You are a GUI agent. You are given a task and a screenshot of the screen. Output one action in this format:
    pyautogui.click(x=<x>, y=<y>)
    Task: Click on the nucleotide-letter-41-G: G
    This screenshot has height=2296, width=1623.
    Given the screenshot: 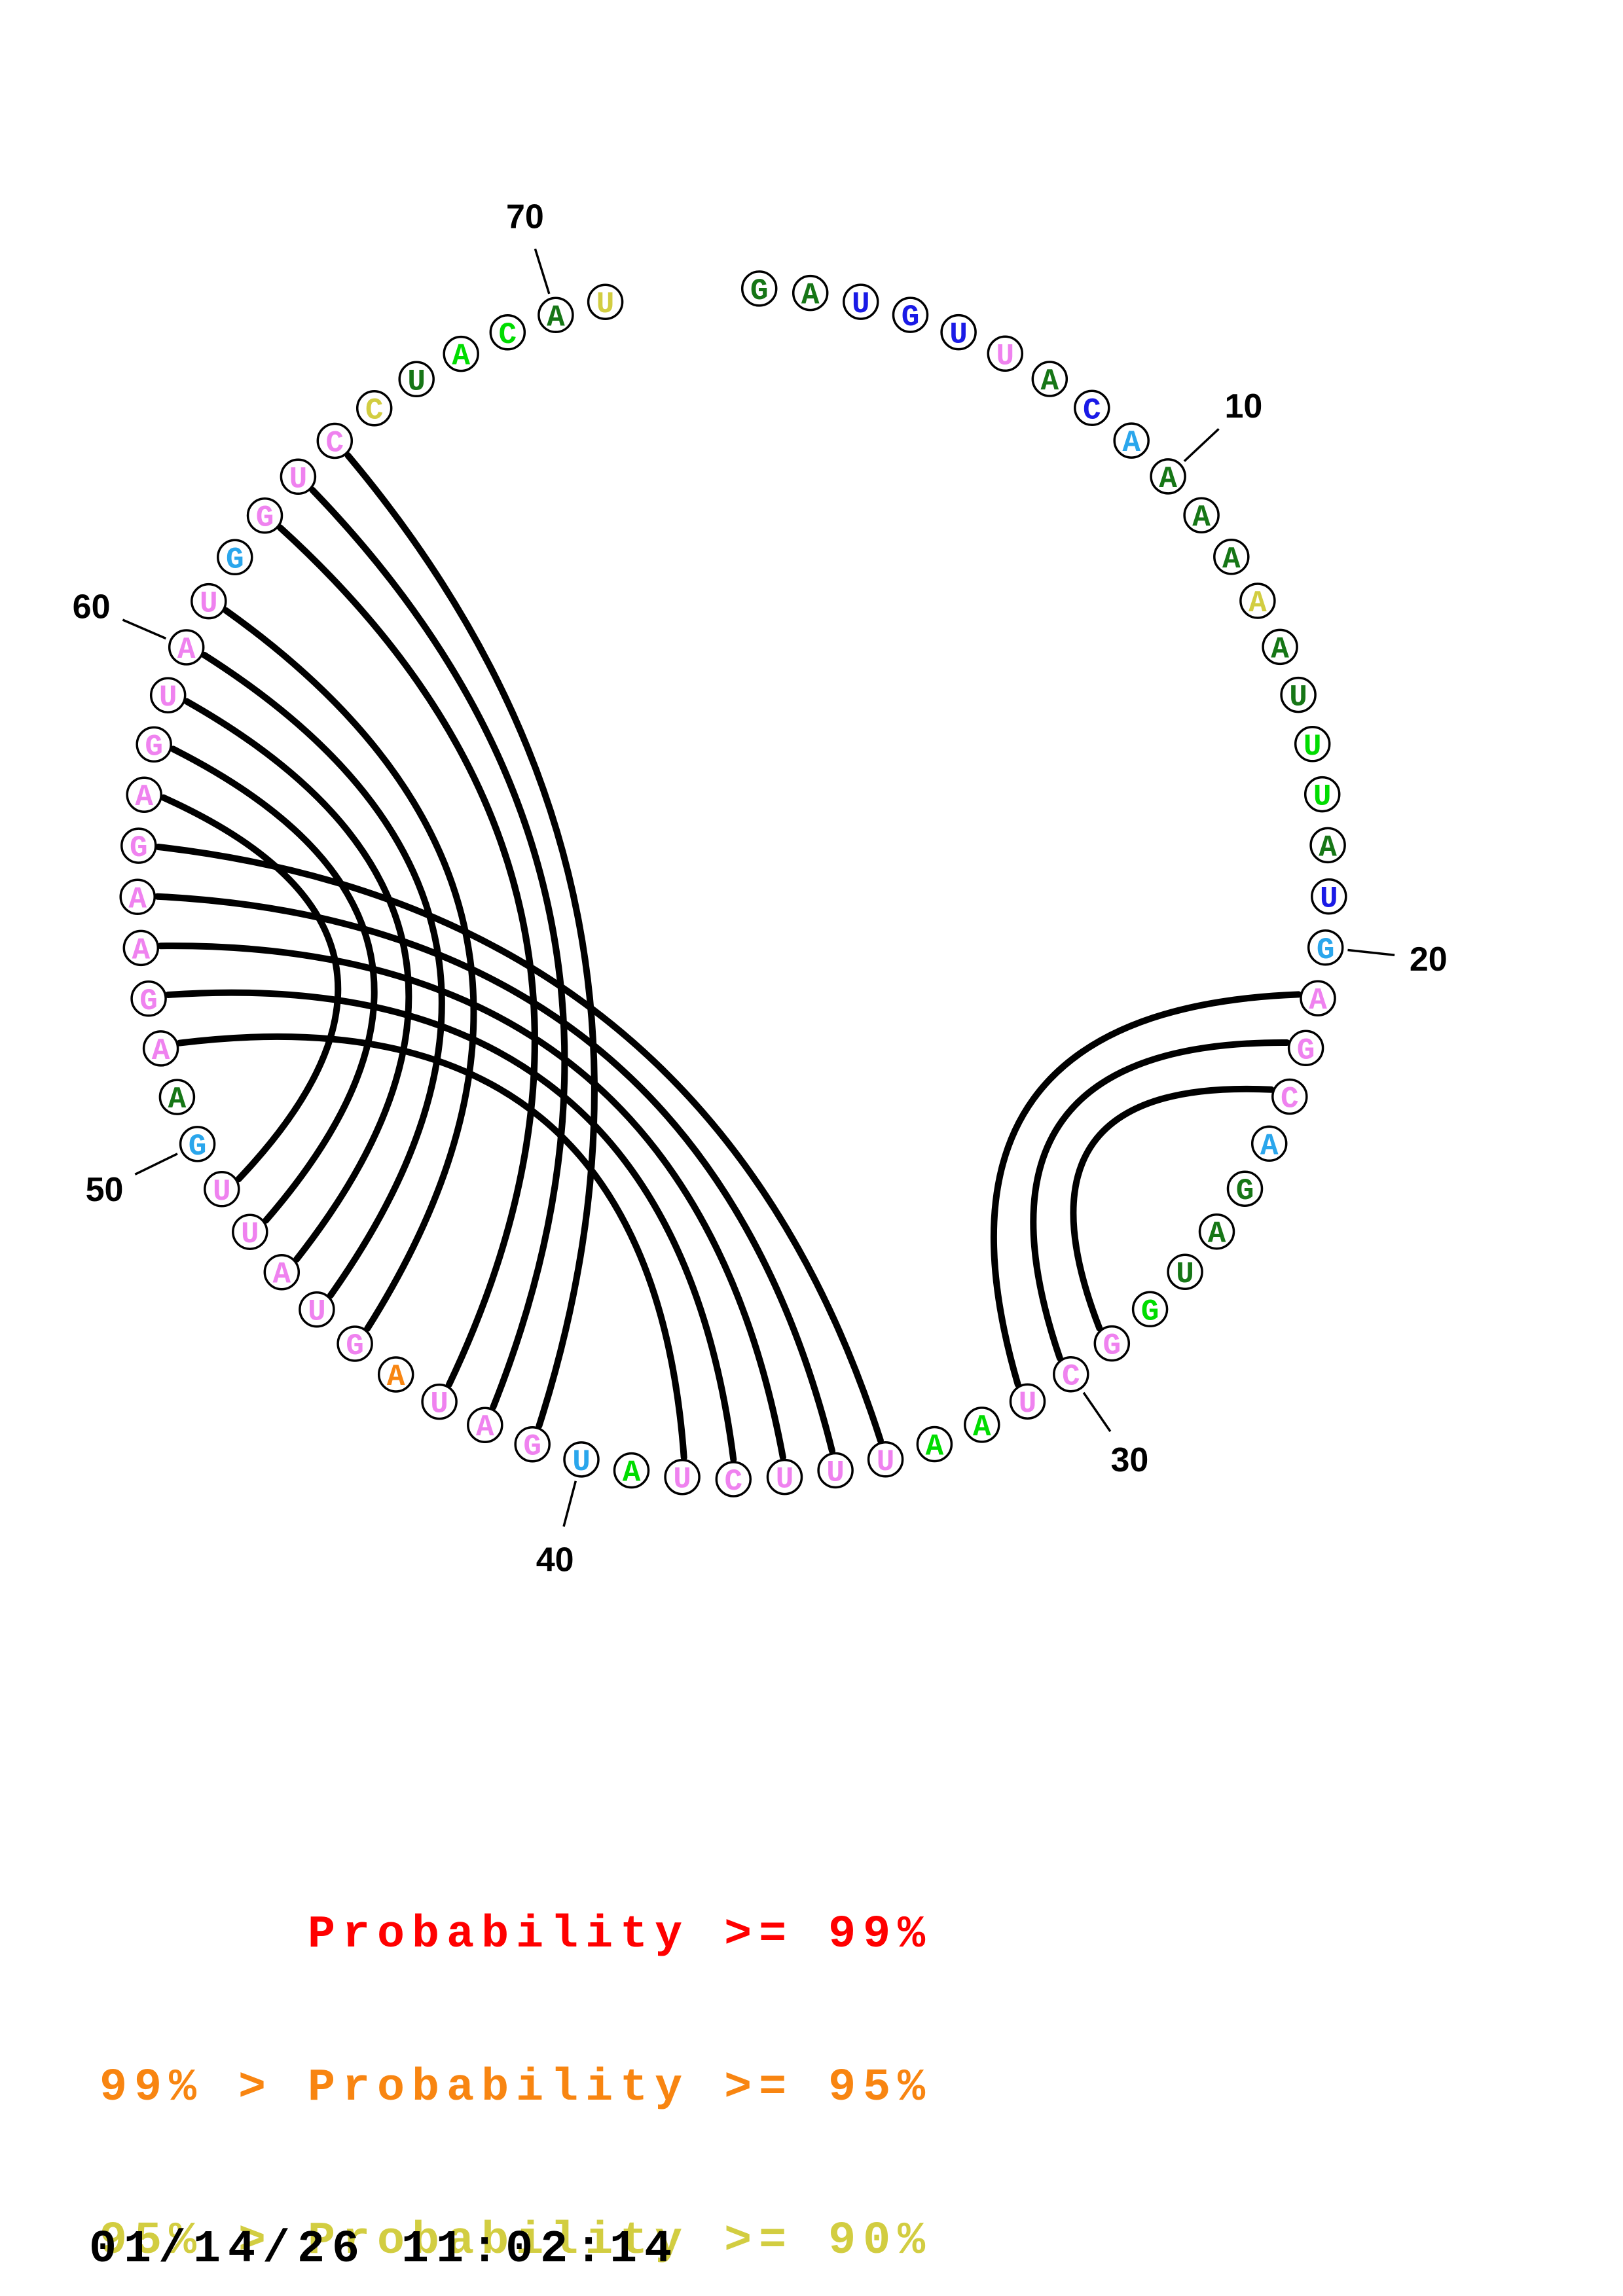 What is the action you would take?
    pyautogui.click(x=532, y=1447)
    